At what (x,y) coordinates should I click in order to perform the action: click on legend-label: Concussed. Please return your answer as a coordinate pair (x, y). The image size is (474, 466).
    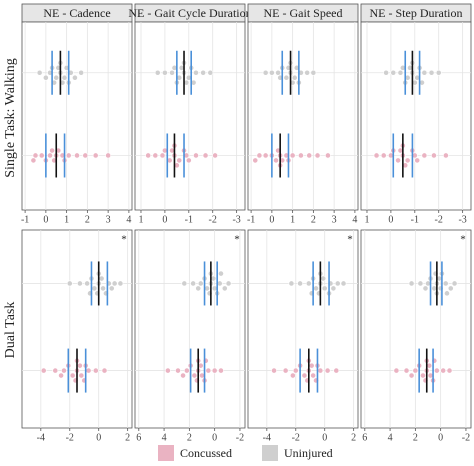
    Looking at the image, I should click on (206, 453).